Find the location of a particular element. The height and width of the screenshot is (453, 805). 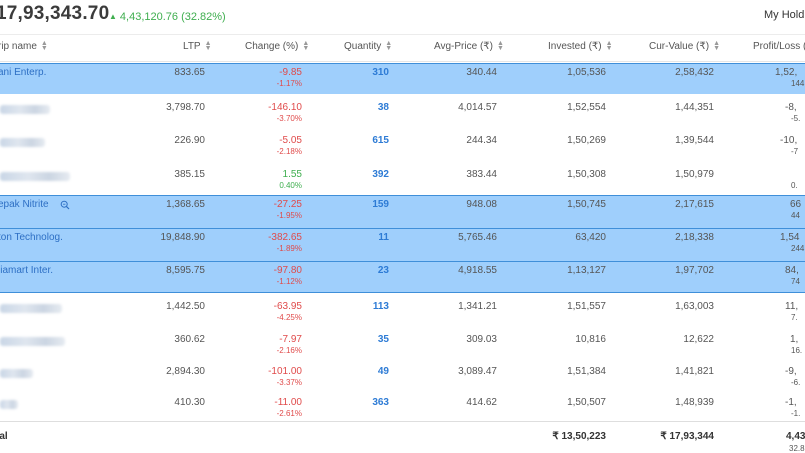

scrip-name-link: ani Enterp. is located at coordinates (23, 72).